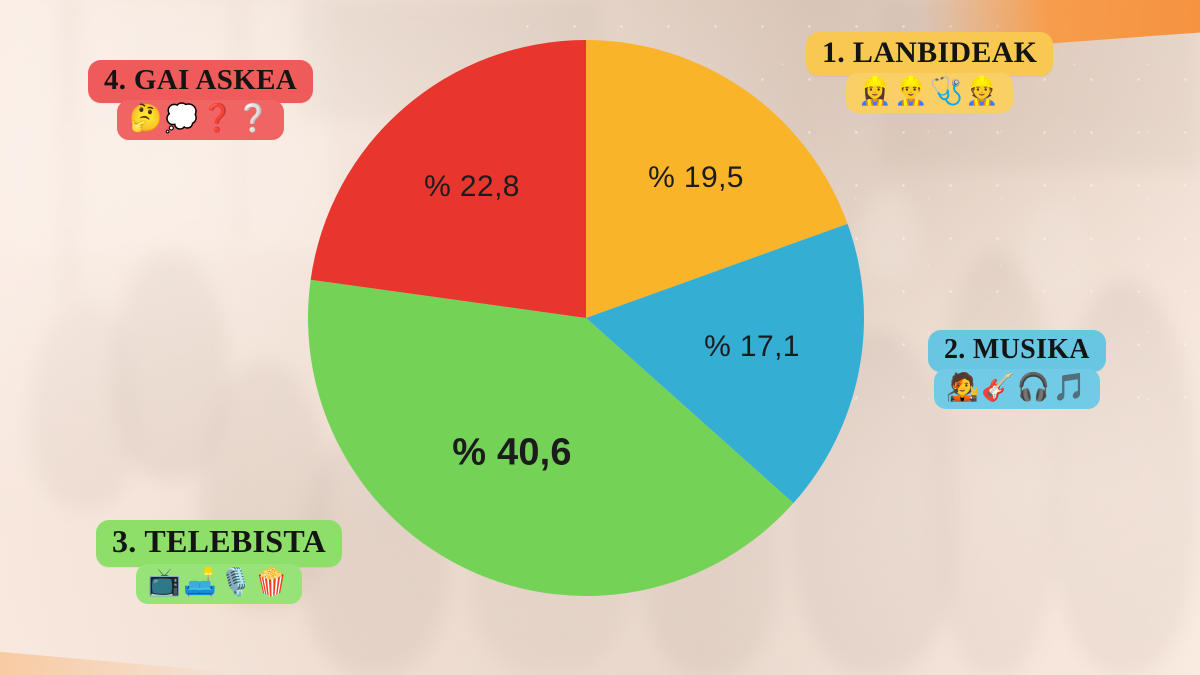  I want to click on callout-gai-askea-title: 4. GAI ASKEA, so click(200, 82).